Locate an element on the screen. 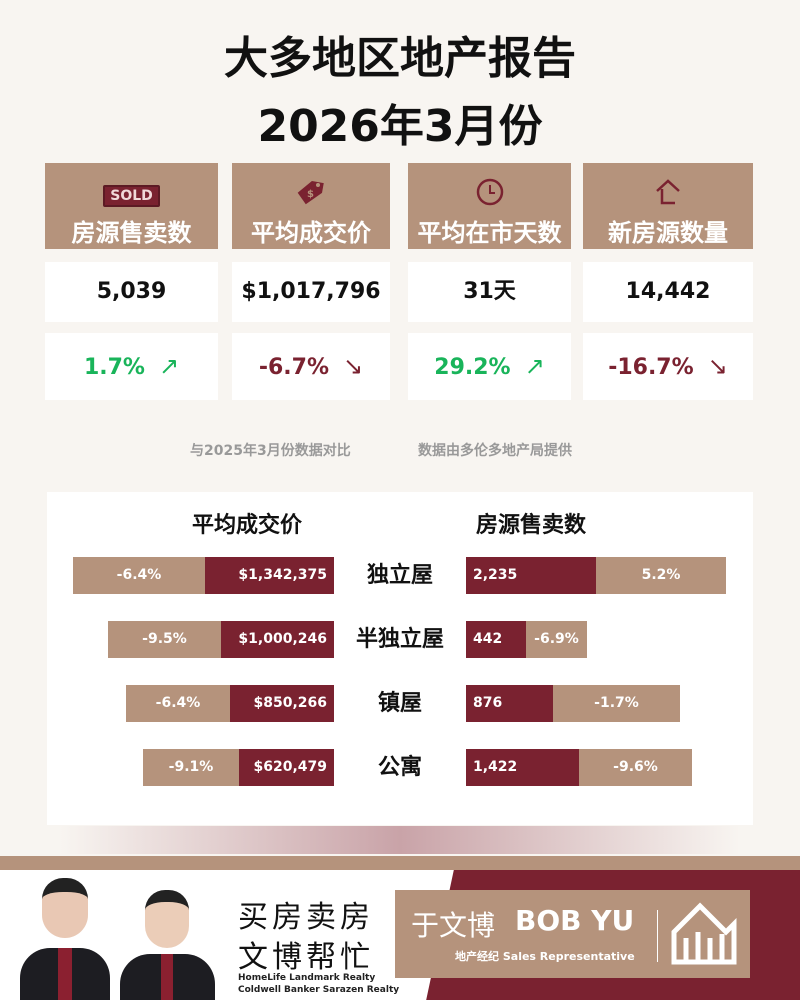  price-bar: -6.4% $850,266 is located at coordinates (230, 703).